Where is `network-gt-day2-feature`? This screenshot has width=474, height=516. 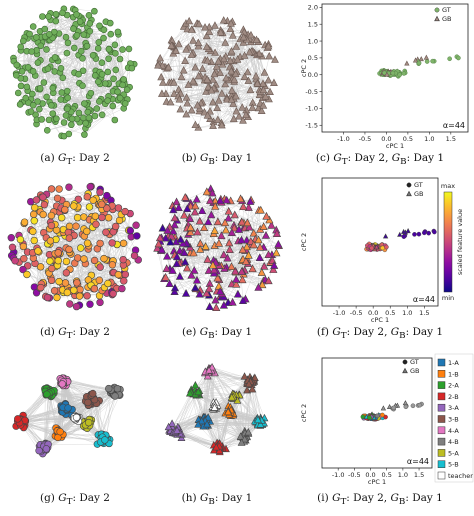 network-gt-day2-feature is located at coordinates (74, 246).